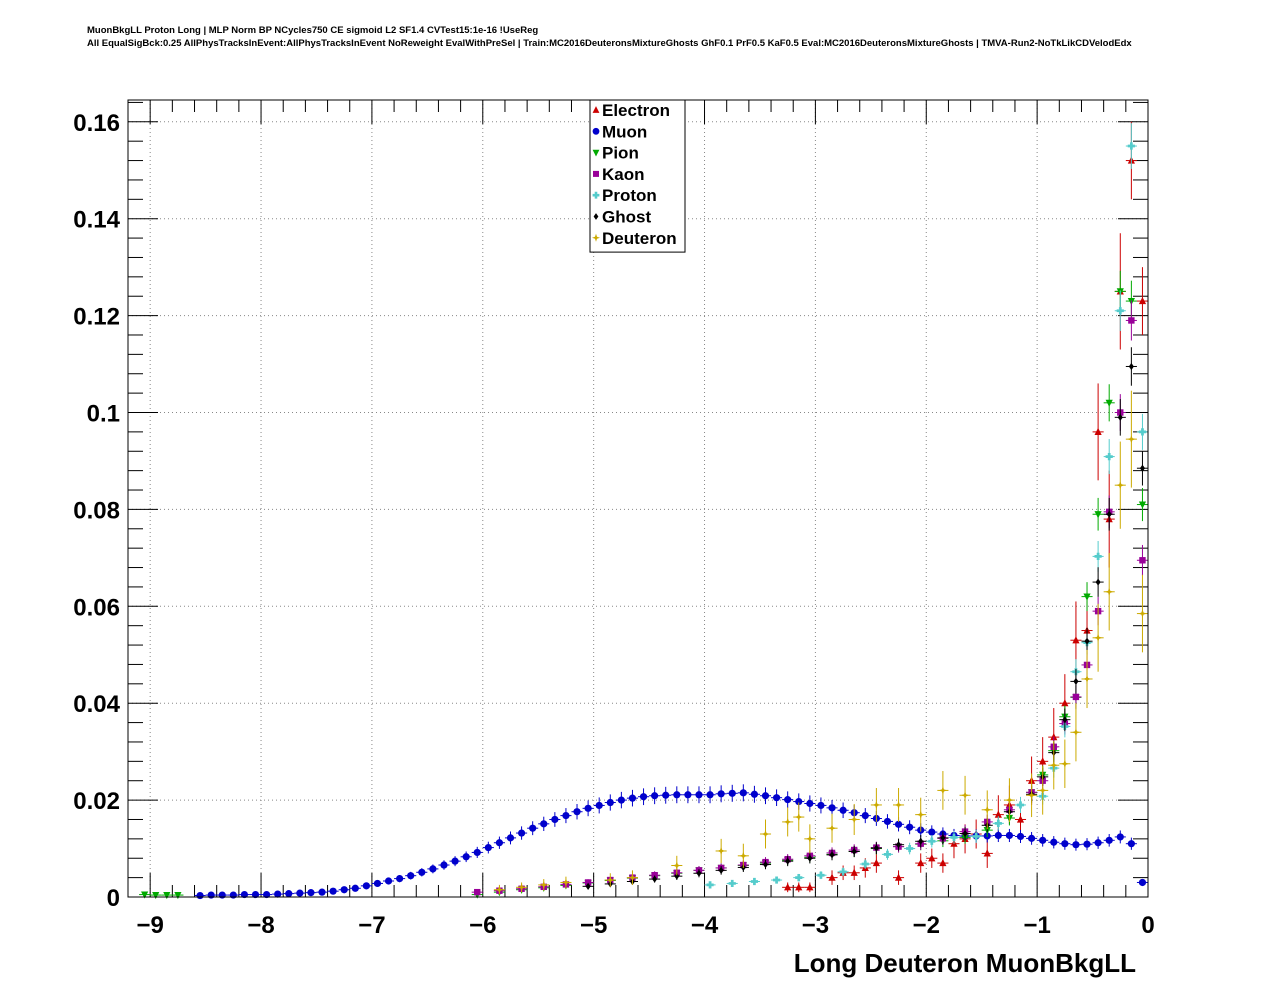  Describe the element at coordinates (626, 217) in the screenshot. I see `legend-label-ghost: Ghost` at that location.